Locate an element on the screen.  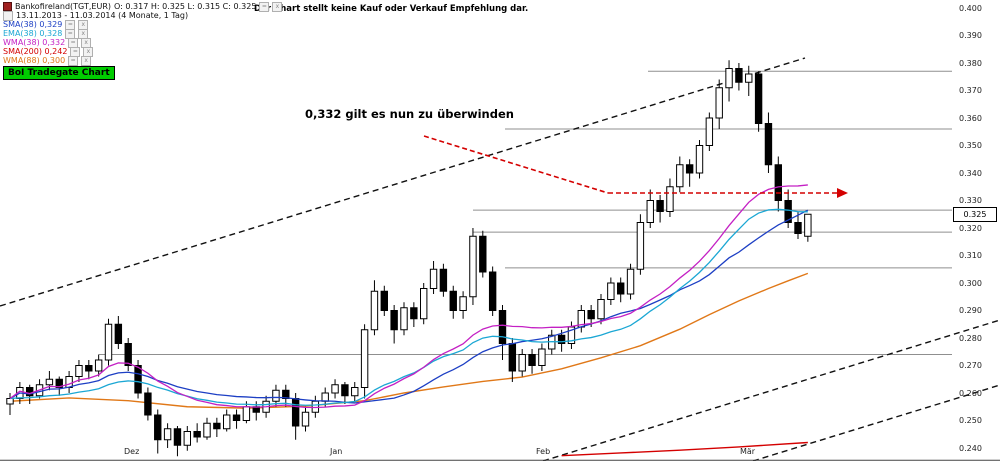
price-tick-label: 0.250 is located at coordinates (970, 420).